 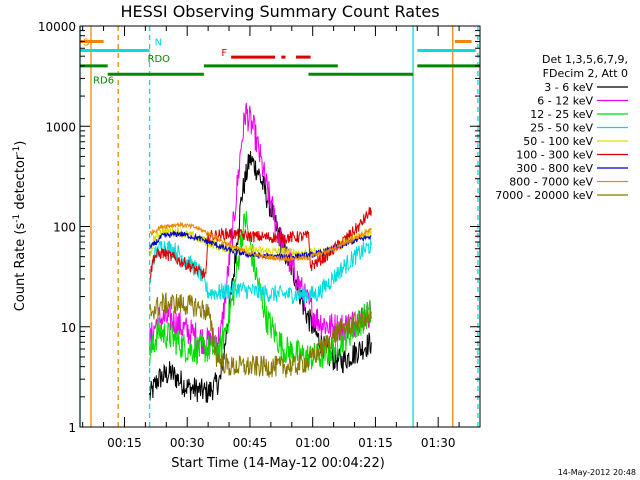 I want to click on y-tick-label: 10000, so click(x=57, y=27).